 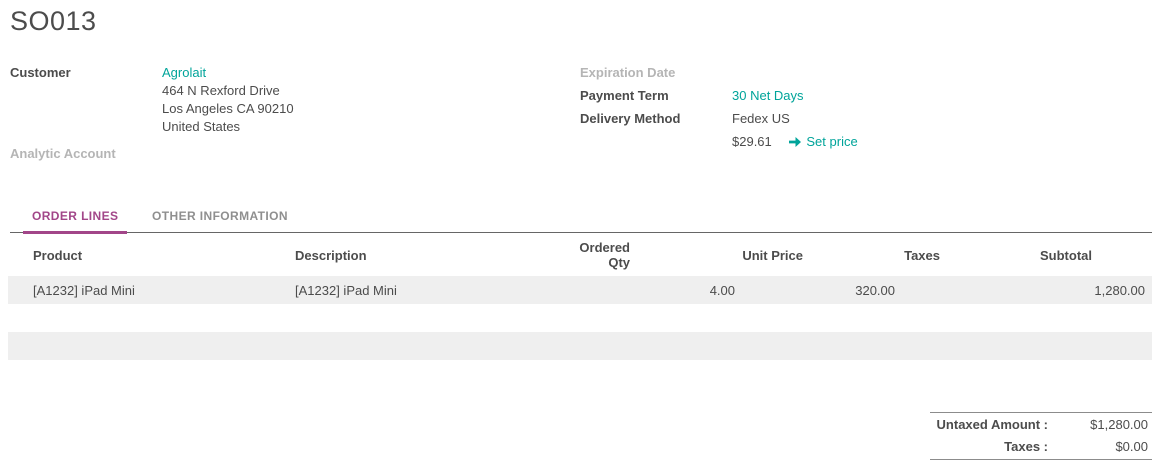 I want to click on taxes-value: $0.00, so click(x=1131, y=446).